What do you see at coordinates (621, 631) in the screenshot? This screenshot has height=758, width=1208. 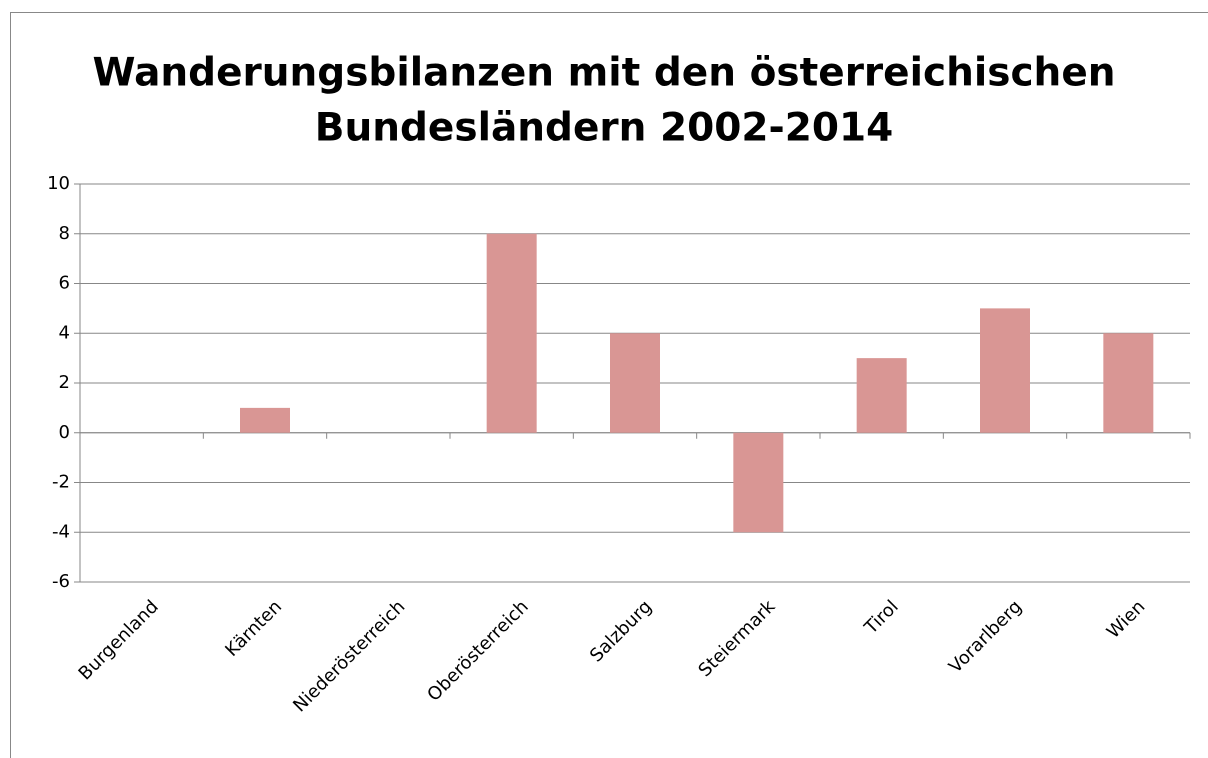 I see `x-tick-label: Salzburg` at bounding box center [621, 631].